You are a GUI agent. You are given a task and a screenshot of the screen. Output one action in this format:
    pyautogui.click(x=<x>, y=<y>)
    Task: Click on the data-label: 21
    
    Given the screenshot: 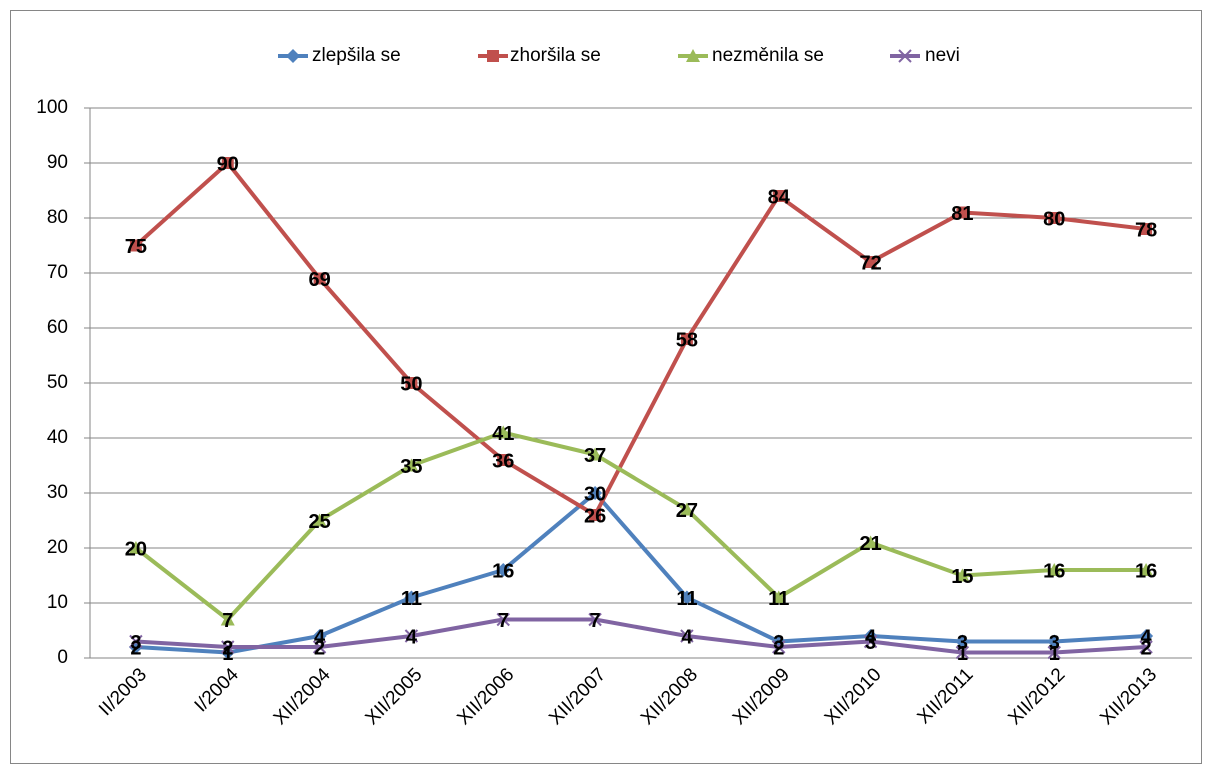 What is the action you would take?
    pyautogui.click(x=870, y=544)
    